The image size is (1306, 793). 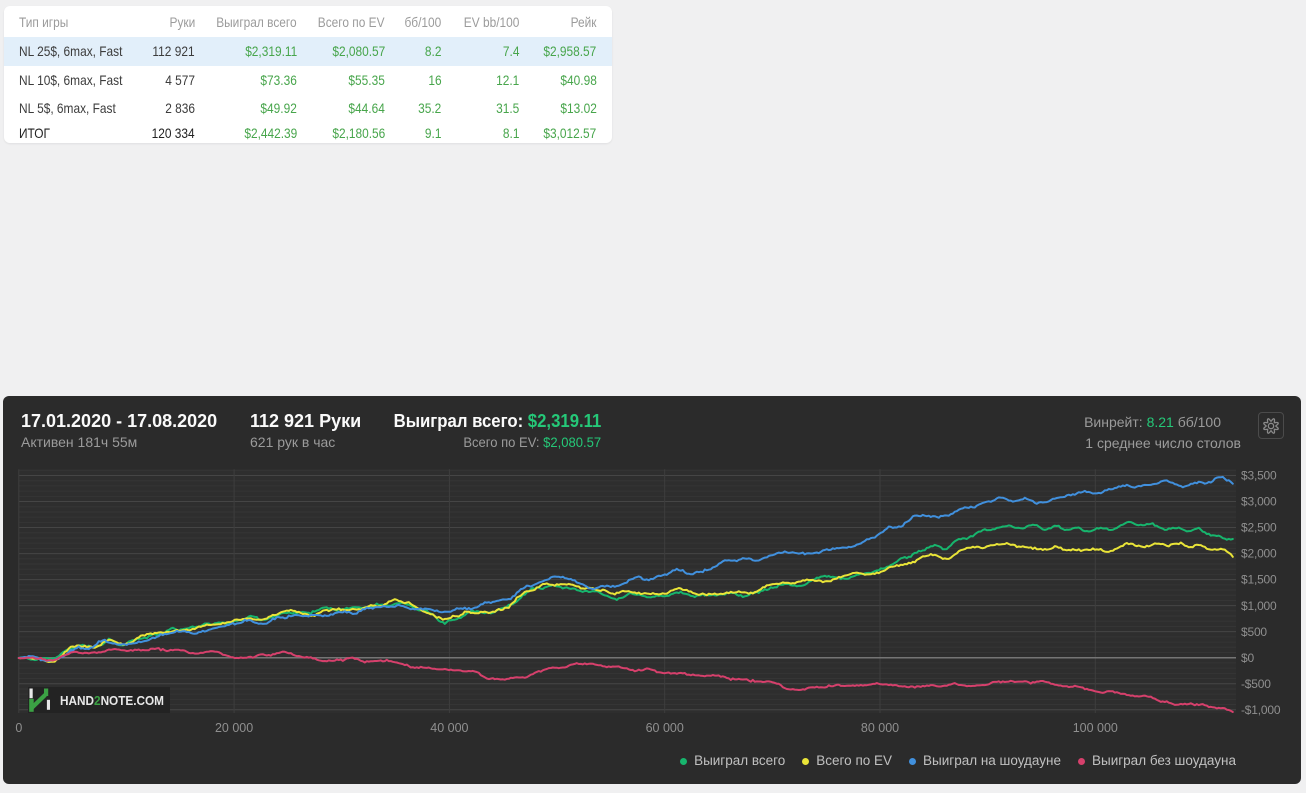 I want to click on svg-text: $3,500, so click(x=1259, y=476).